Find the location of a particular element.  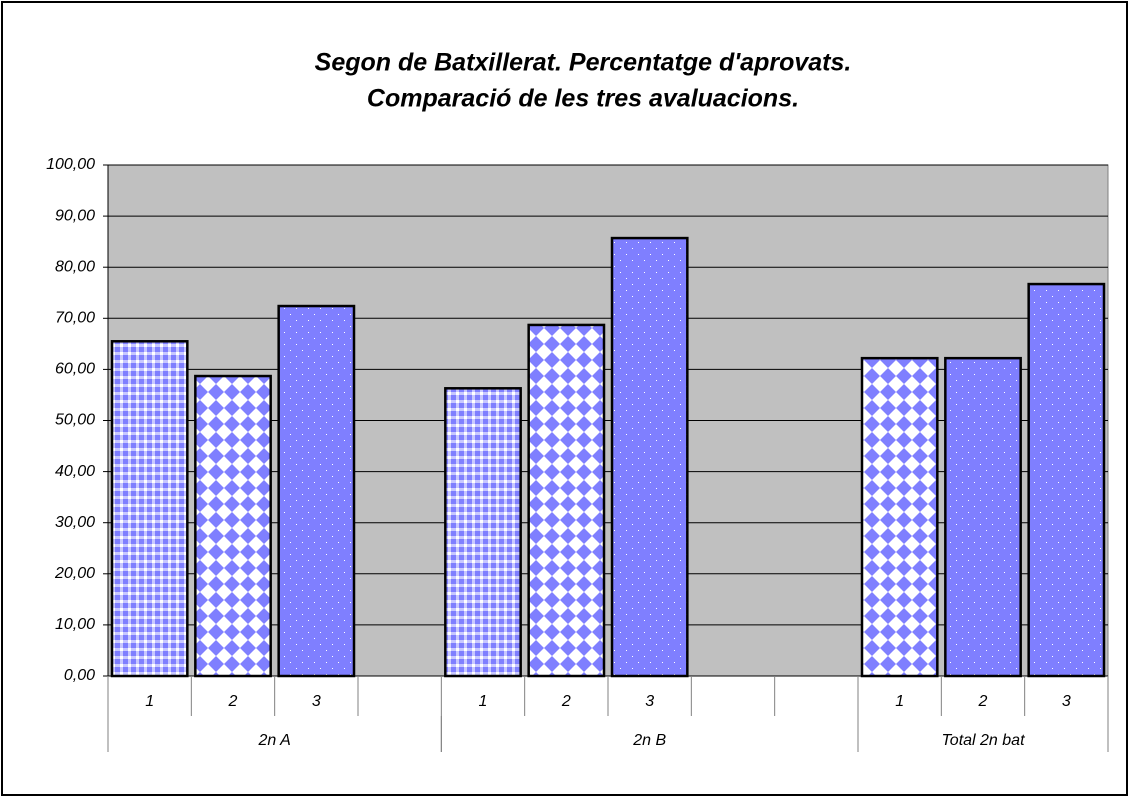

y-tick-label: 20,00 is located at coordinates (74, 573).